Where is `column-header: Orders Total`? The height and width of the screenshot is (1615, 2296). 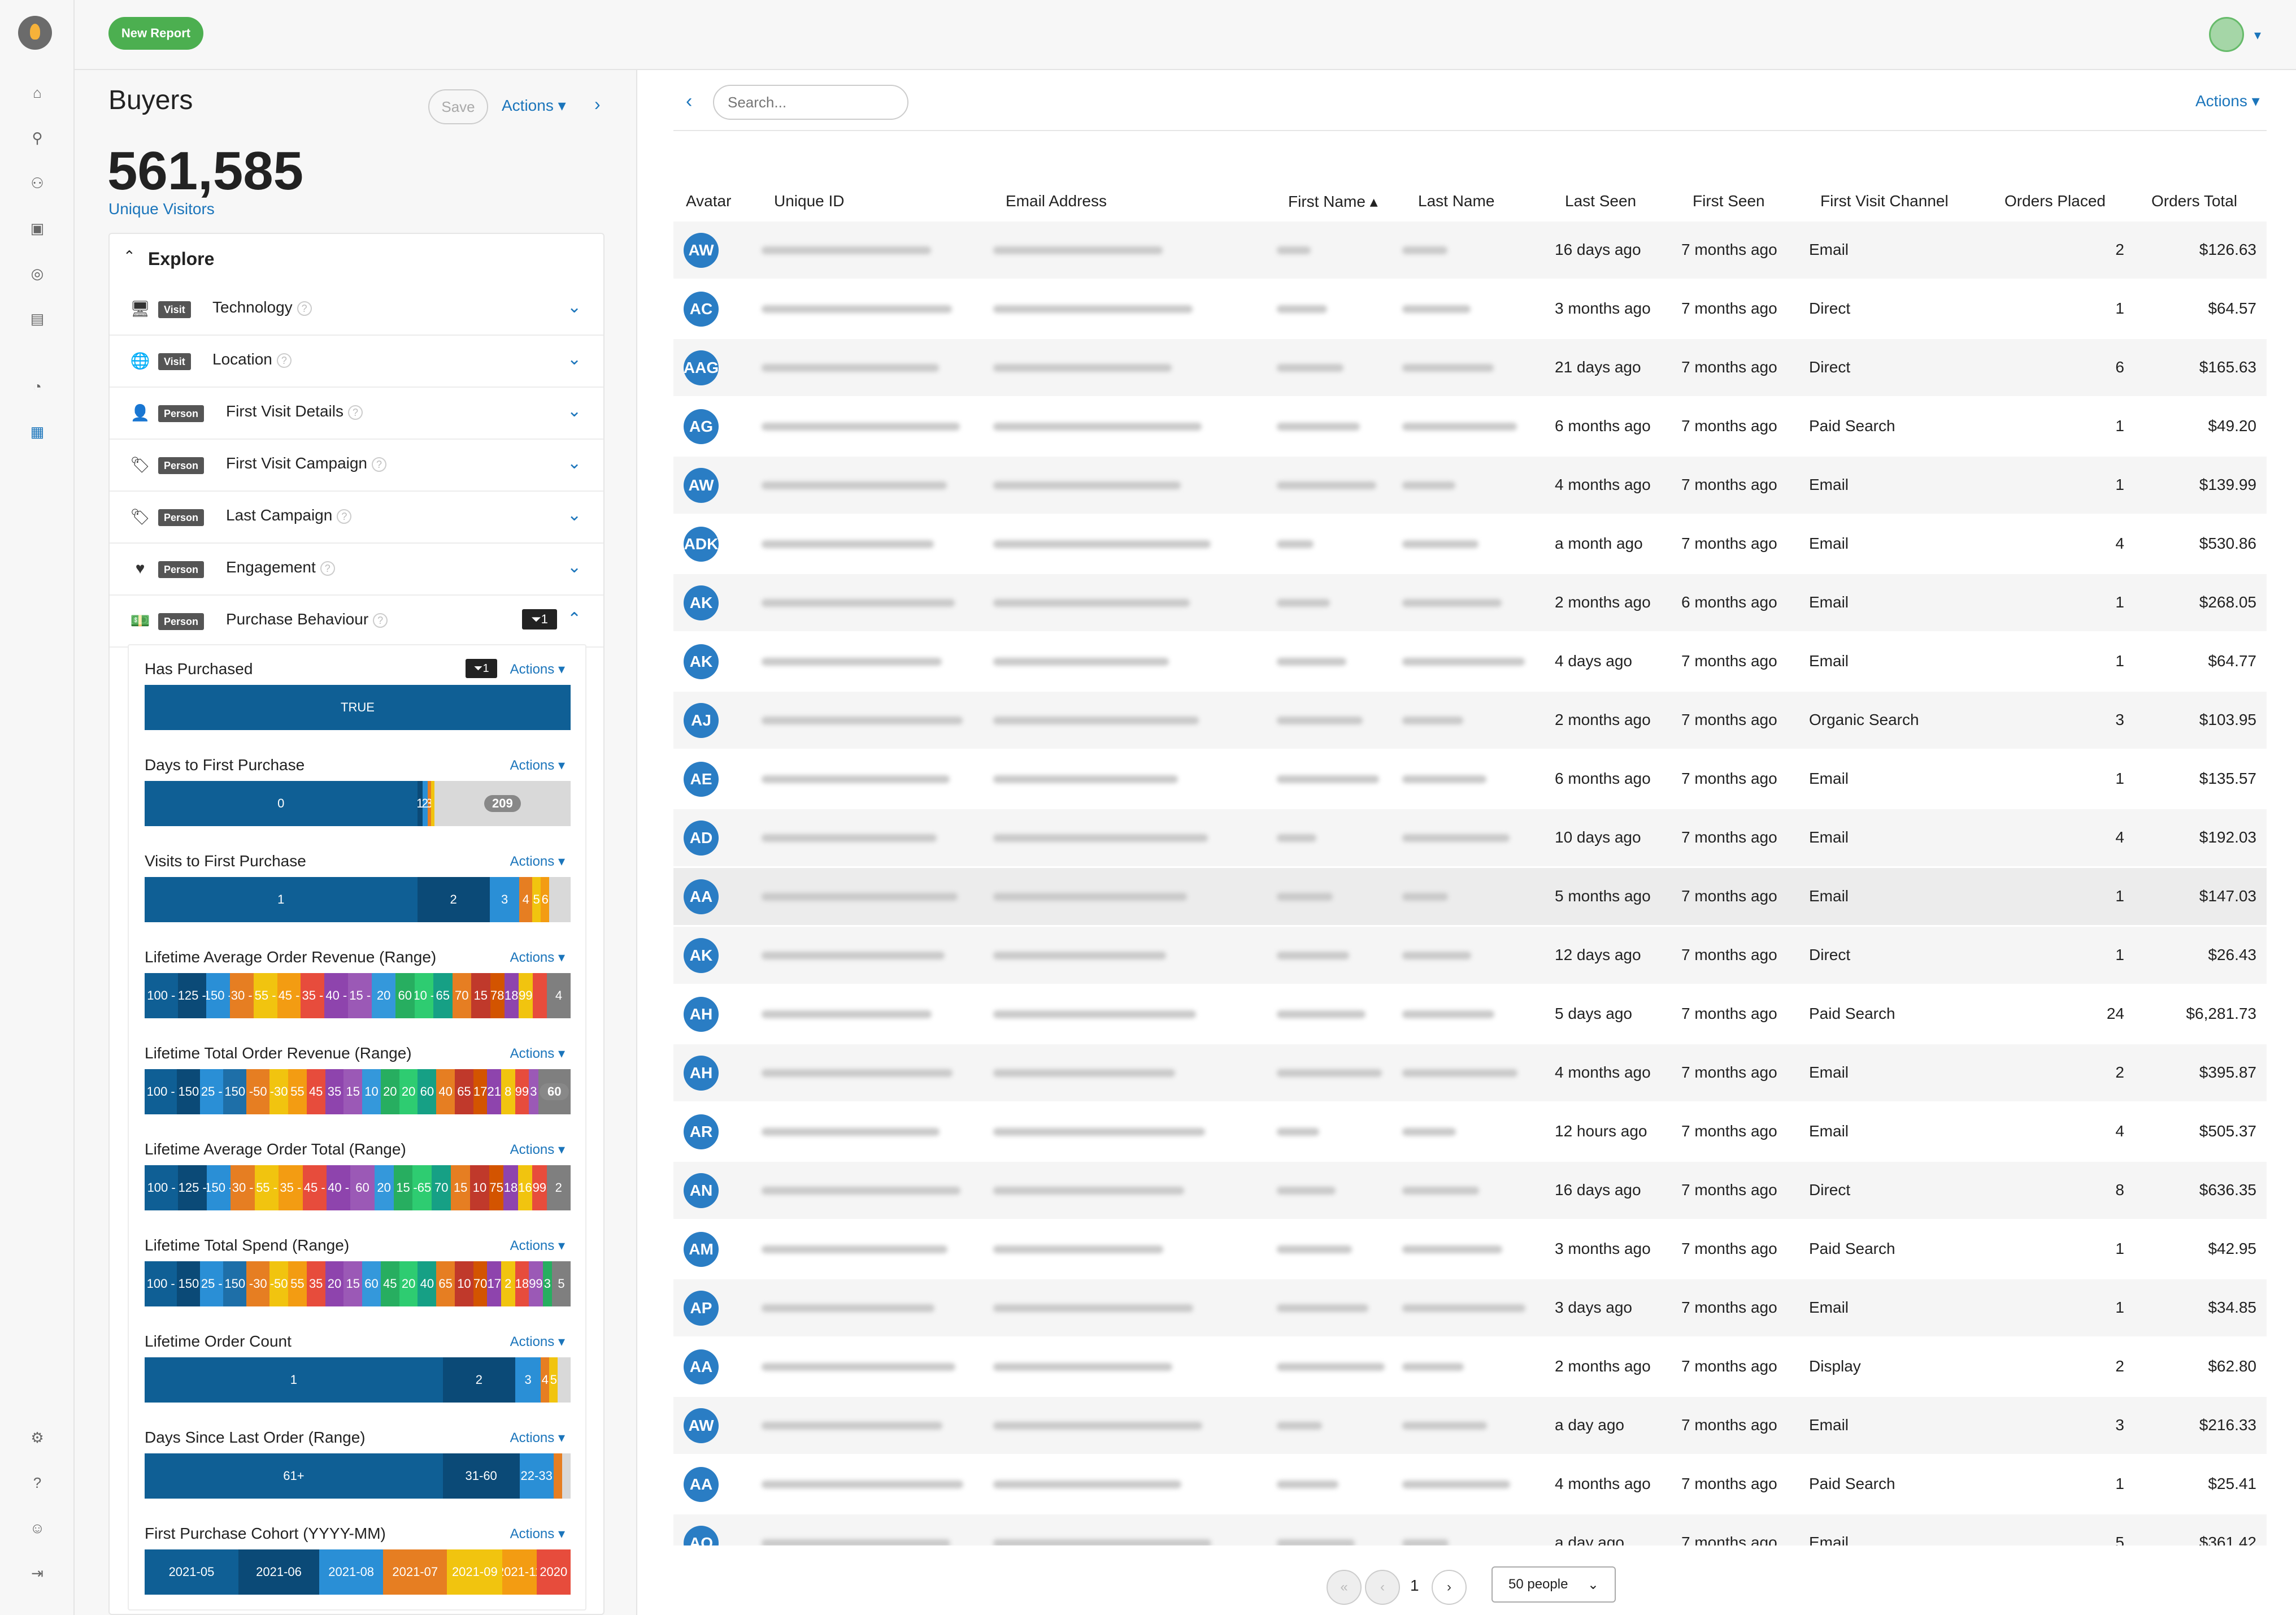
column-header: Orders Total is located at coordinates (2194, 201).